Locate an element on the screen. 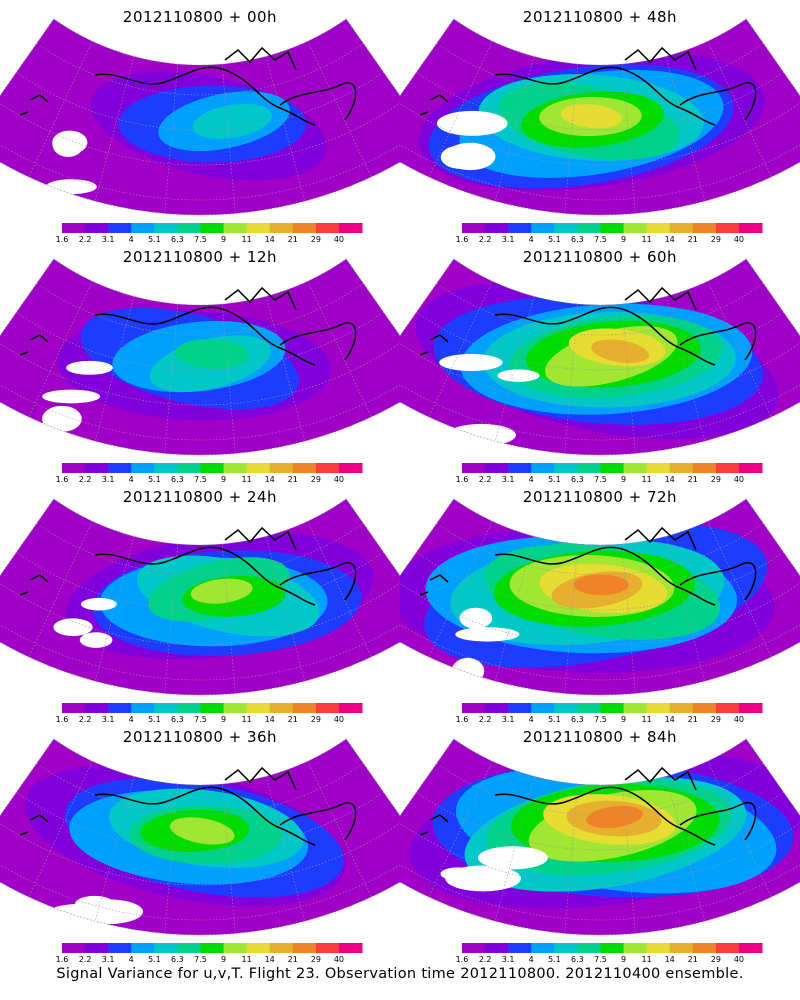 This screenshot has height=1000, width=800. legend-label: 7.5 is located at coordinates (200, 959).